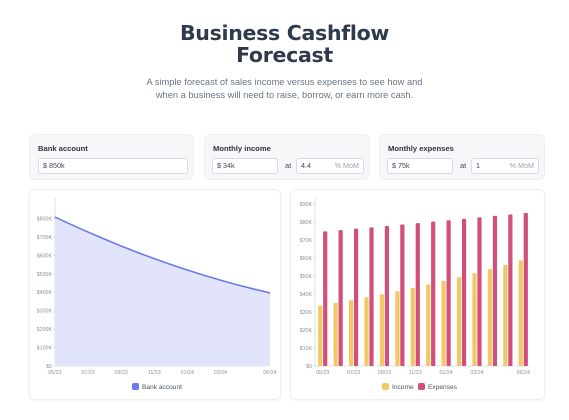 The height and width of the screenshot is (420, 569). I want to click on y-tick-label: $400K, so click(45, 293).